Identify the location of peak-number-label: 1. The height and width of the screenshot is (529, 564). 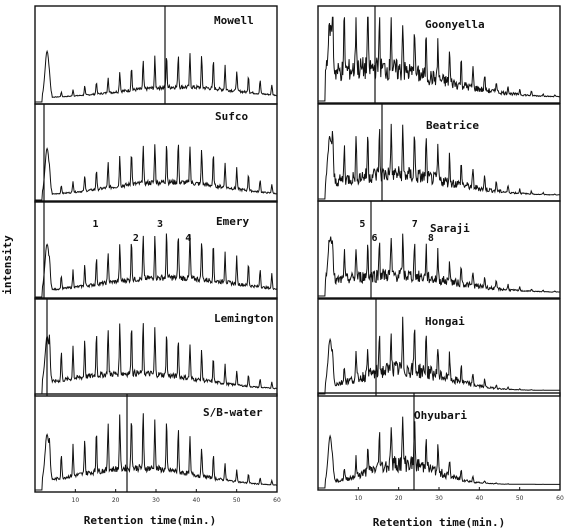
(95, 224).